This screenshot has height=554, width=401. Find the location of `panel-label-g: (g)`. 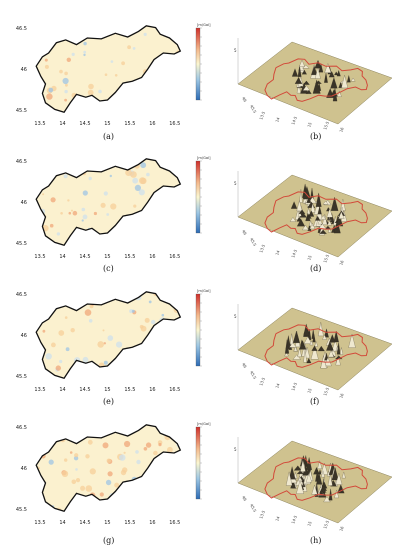

panel-label-g: (g) is located at coordinates (109, 540).